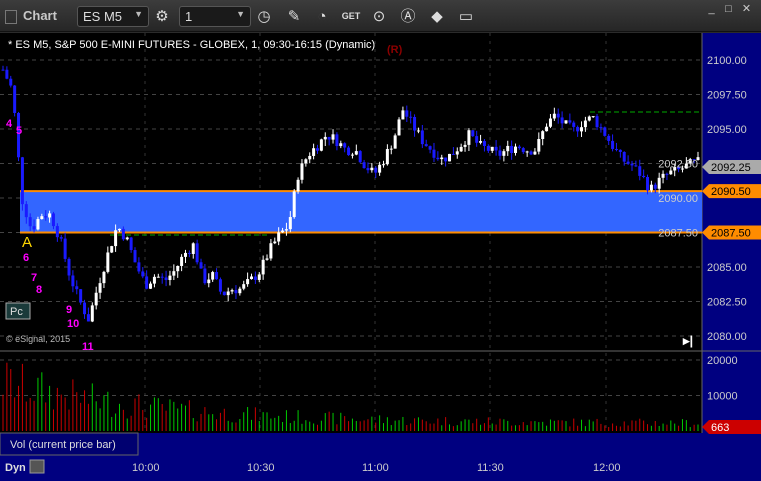  Describe the element at coordinates (37, 466) in the screenshot. I see `lock-icon` at that location.